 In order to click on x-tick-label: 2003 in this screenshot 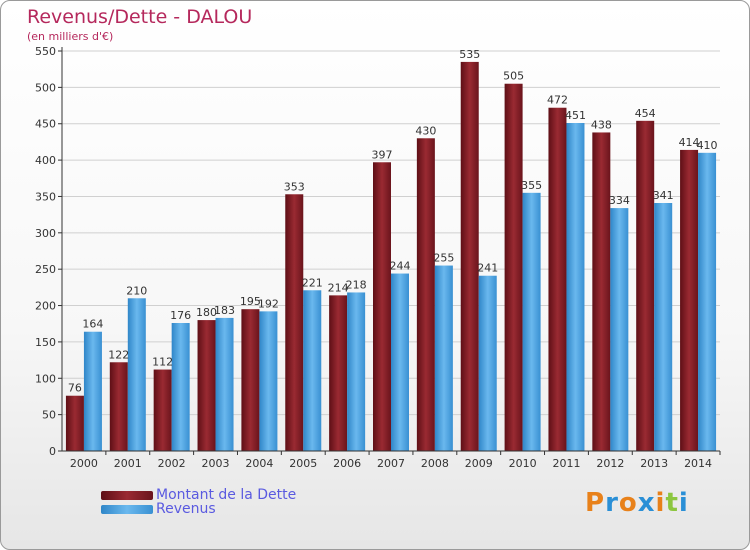, I will do `click(216, 463)`.